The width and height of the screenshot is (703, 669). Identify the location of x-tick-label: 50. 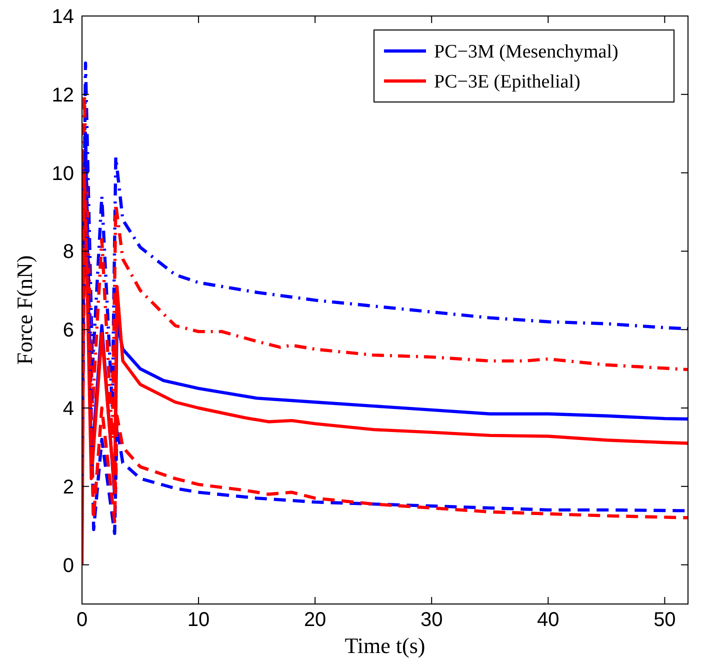
(665, 620).